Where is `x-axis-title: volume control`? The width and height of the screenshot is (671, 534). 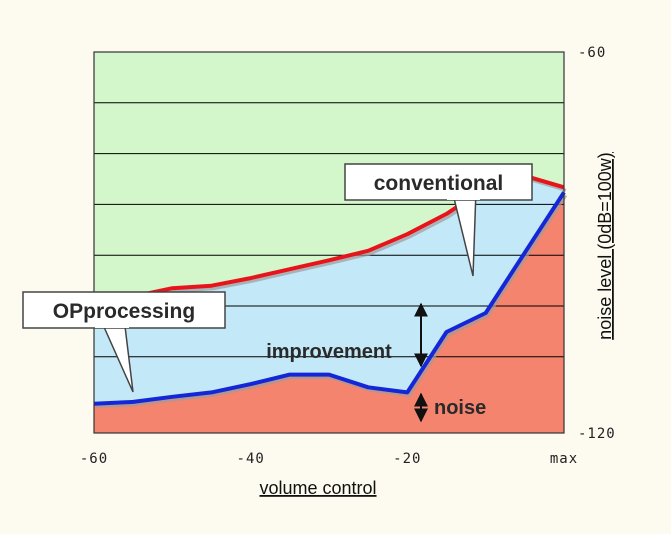
x-axis-title: volume control is located at coordinates (317, 488).